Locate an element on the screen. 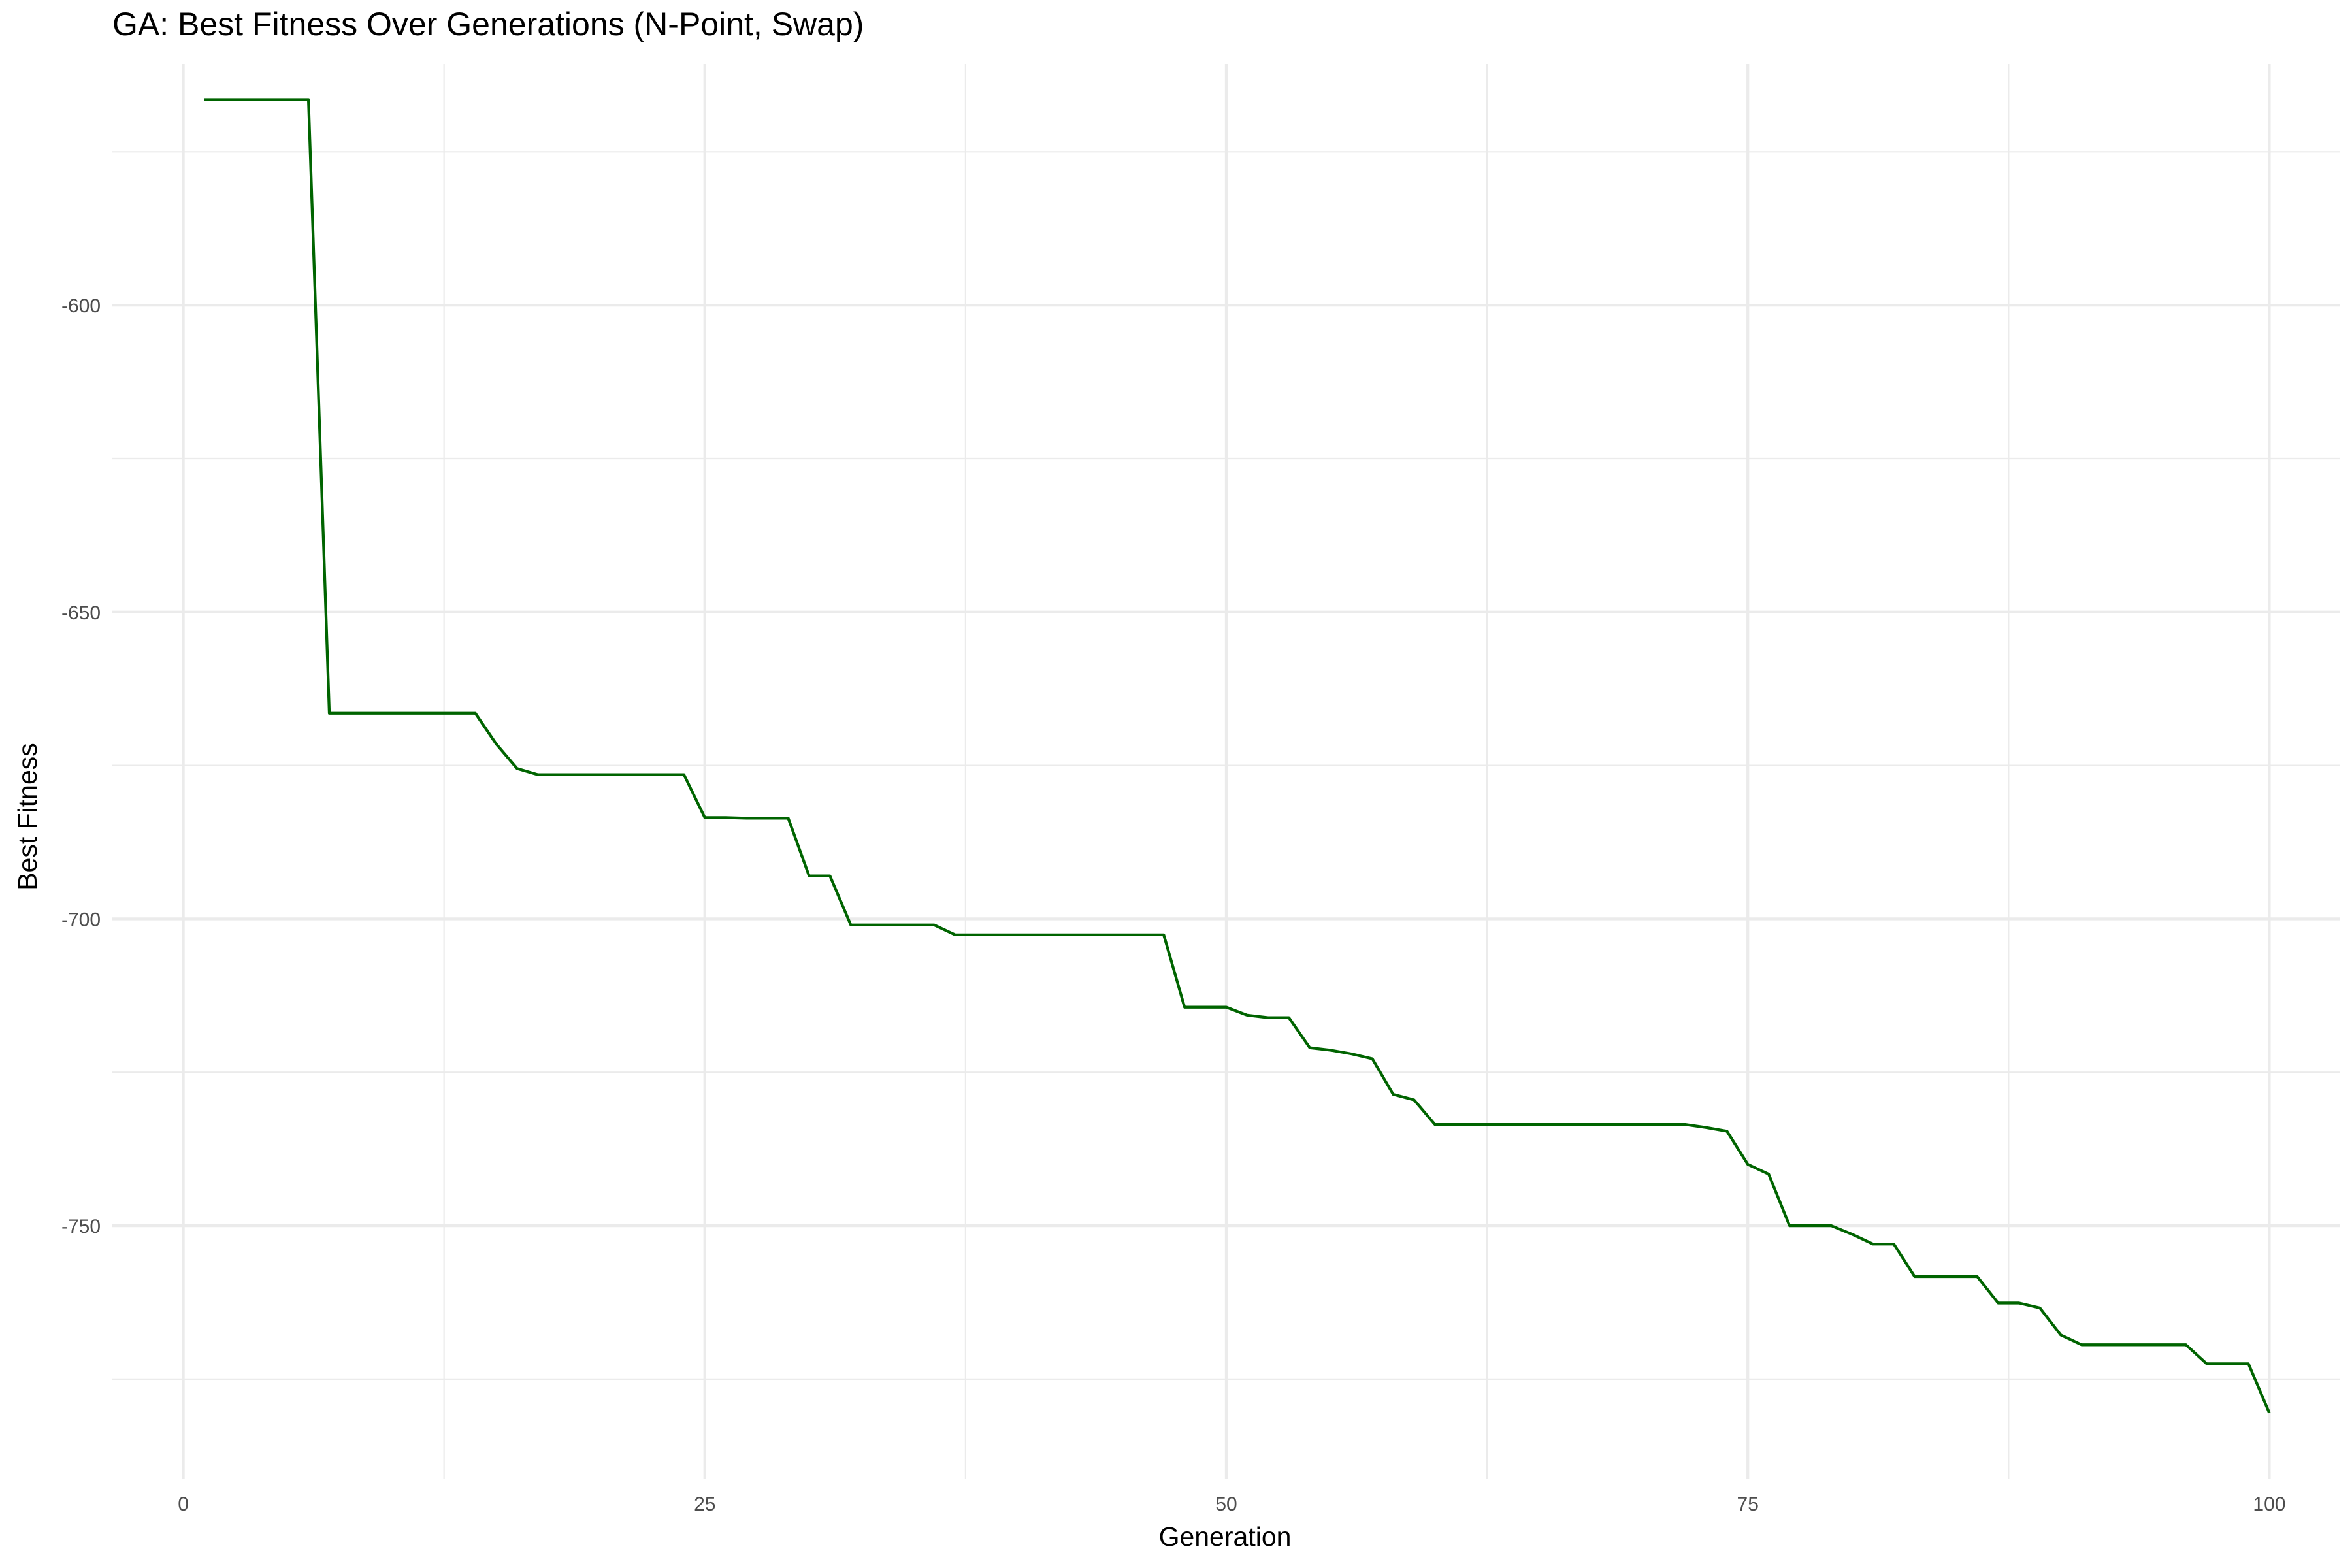 The height and width of the screenshot is (1568, 2352). y-tick-label: -700 is located at coordinates (81, 919).